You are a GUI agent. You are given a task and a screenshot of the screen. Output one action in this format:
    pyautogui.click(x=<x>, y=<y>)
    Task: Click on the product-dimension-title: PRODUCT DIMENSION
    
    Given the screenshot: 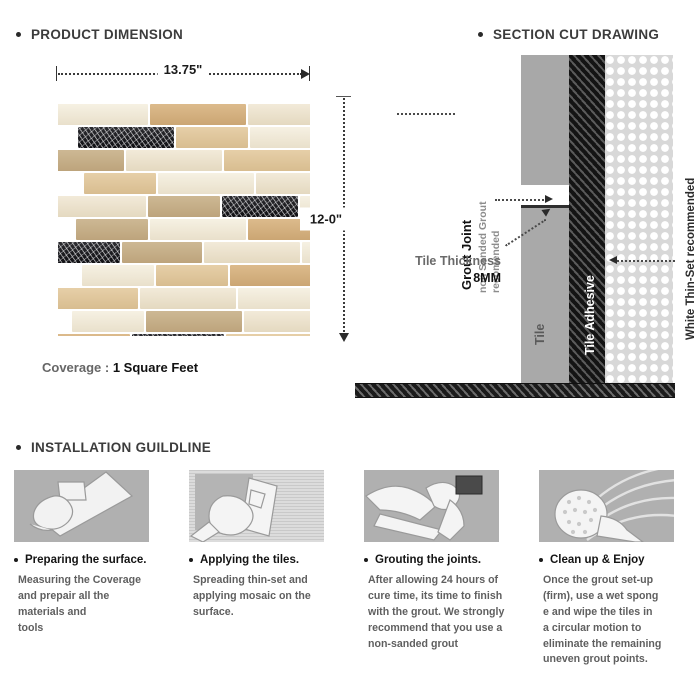 What is the action you would take?
    pyautogui.click(x=107, y=34)
    